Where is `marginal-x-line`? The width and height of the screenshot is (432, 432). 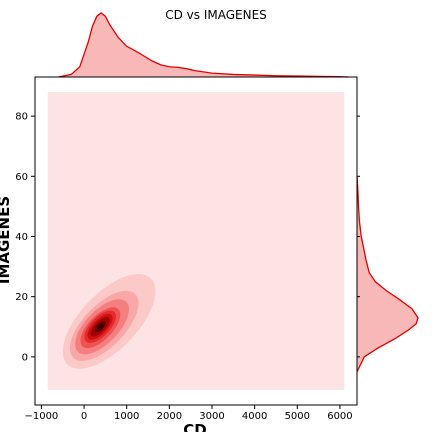 marginal-x-line is located at coordinates (203, 45).